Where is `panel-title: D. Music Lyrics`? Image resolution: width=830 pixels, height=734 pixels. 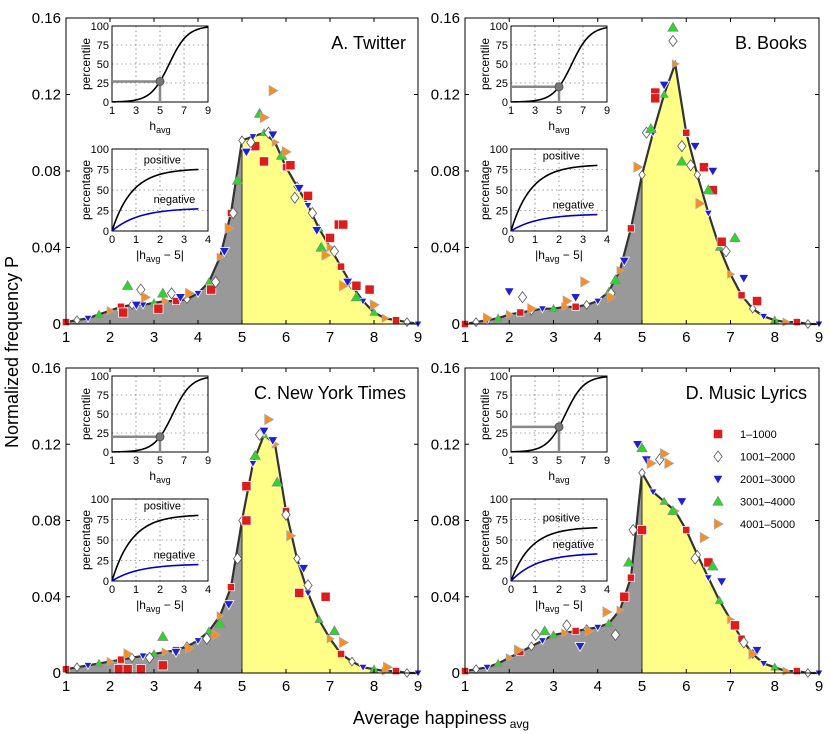 panel-title: D. Music Lyrics is located at coordinates (746, 393).